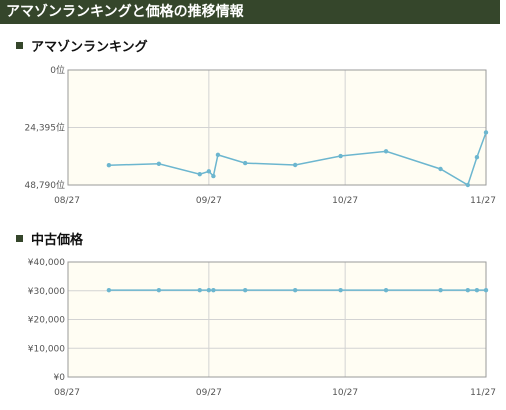 The height and width of the screenshot is (410, 506). Describe the element at coordinates (89, 47) in the screenshot. I see `ranking-title-text: アマゾンランキング` at that location.